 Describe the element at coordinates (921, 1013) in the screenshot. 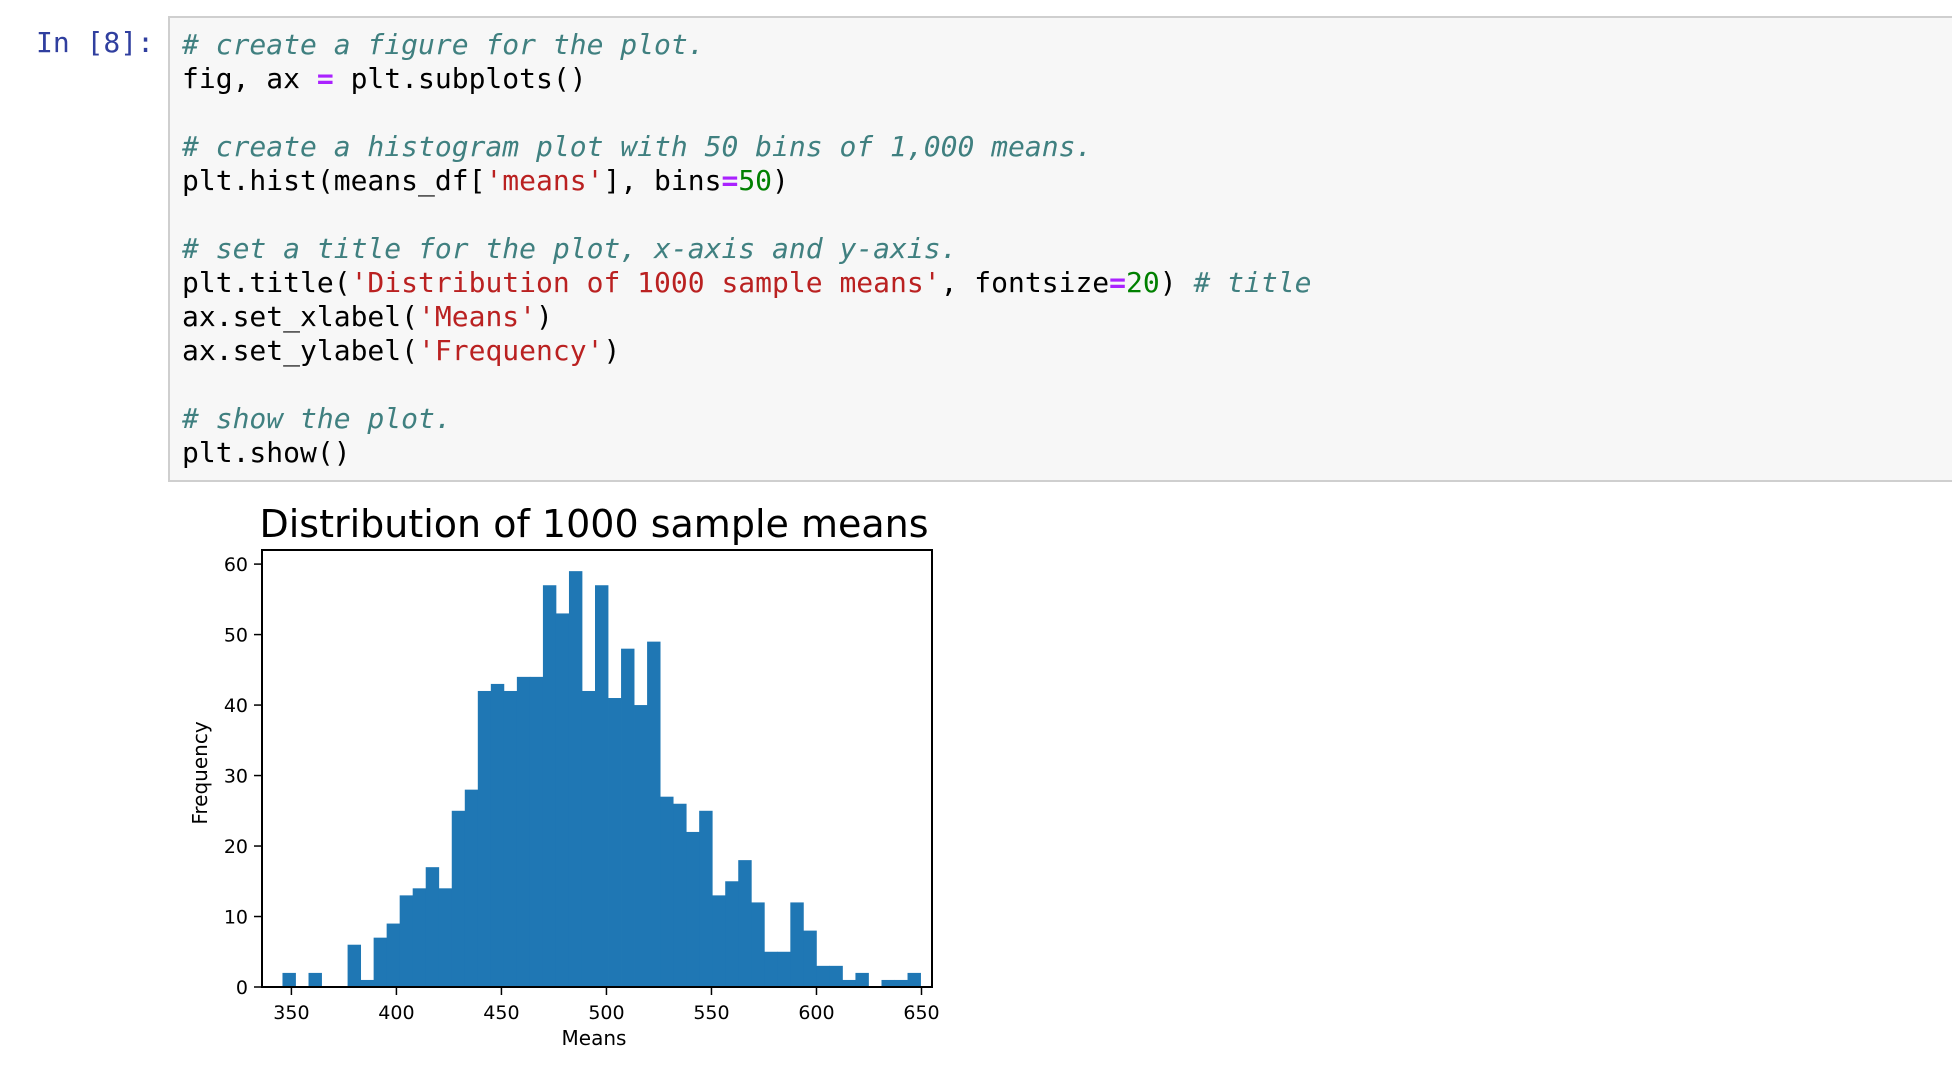

I see `x-tick-label: 650` at that location.